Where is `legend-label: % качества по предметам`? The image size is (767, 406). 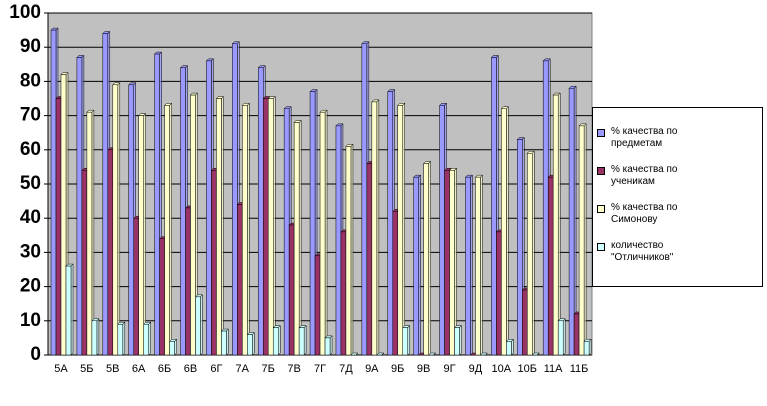
legend-label: % качества по предметам is located at coordinates (644, 137).